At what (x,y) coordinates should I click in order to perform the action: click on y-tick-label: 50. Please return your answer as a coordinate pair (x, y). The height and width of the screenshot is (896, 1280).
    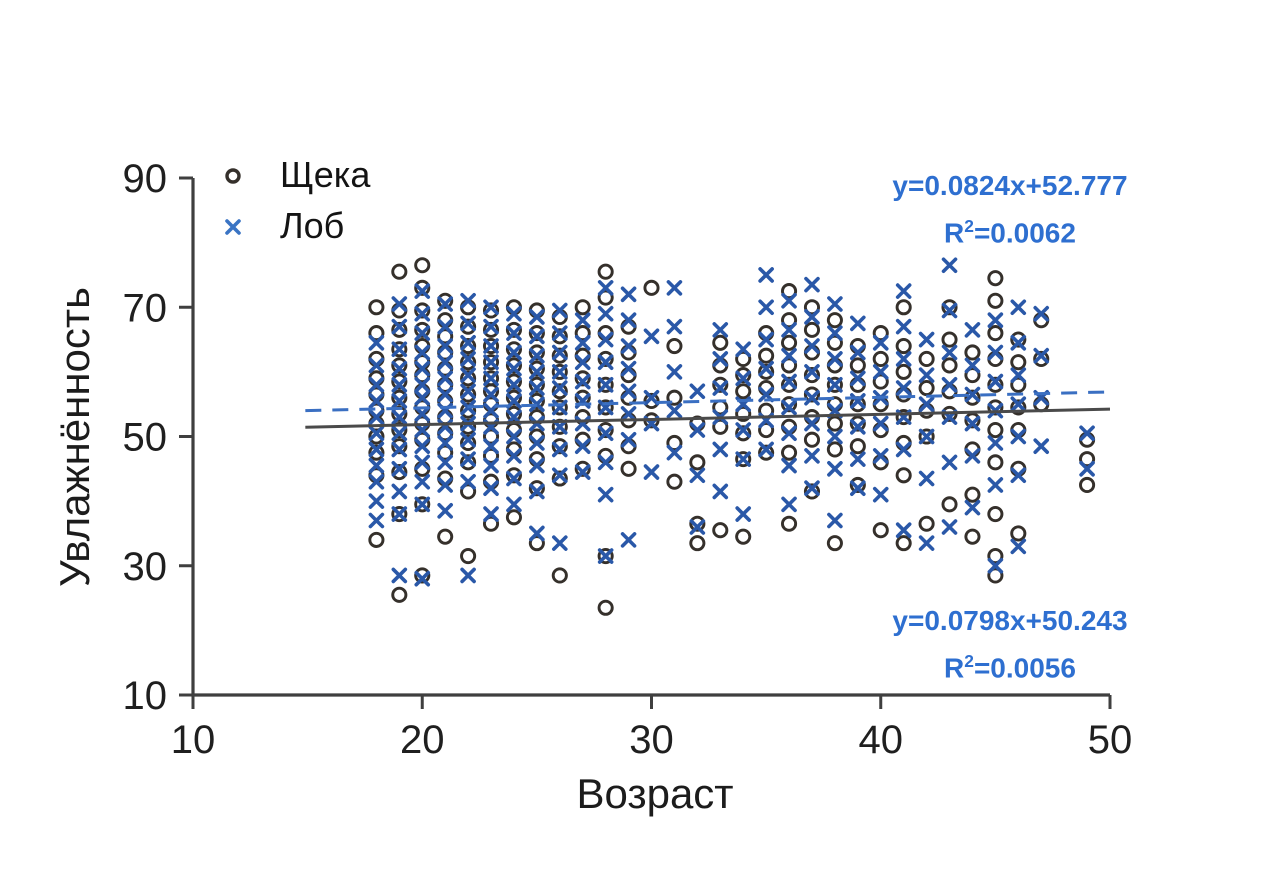
    Looking at the image, I should click on (145, 438).